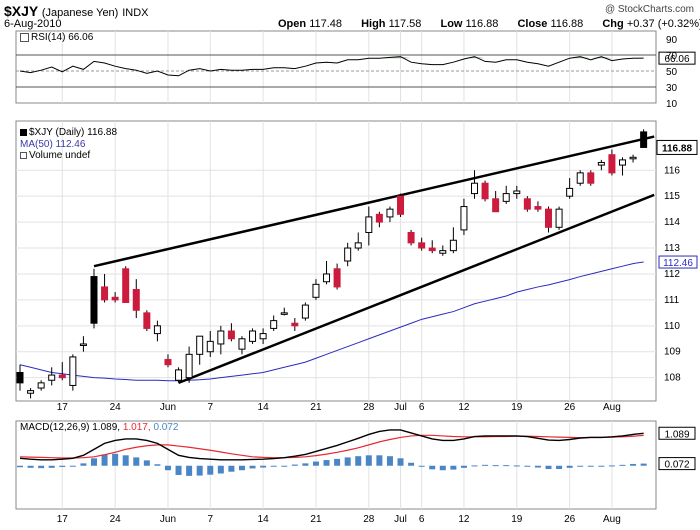 This screenshot has width=700, height=530. Describe the element at coordinates (99, 427) in the screenshot. I see `macd-legend: MACD(12,26,9) 1.089, 1.017, 0.072` at that location.